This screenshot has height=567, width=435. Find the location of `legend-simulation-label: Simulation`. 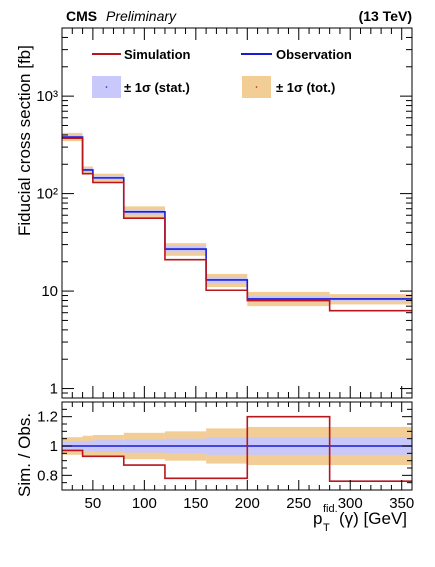

legend-simulation-label: Simulation is located at coordinates (157, 54).